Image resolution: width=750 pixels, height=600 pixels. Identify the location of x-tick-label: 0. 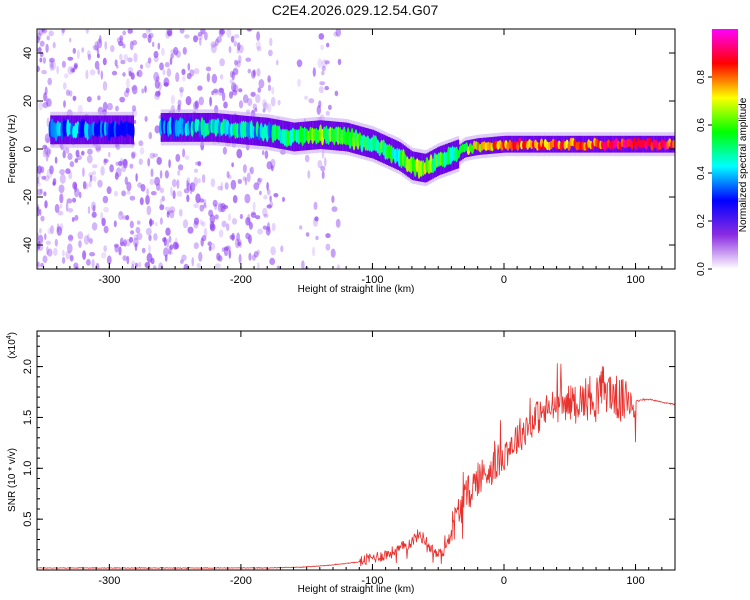
(504, 280).